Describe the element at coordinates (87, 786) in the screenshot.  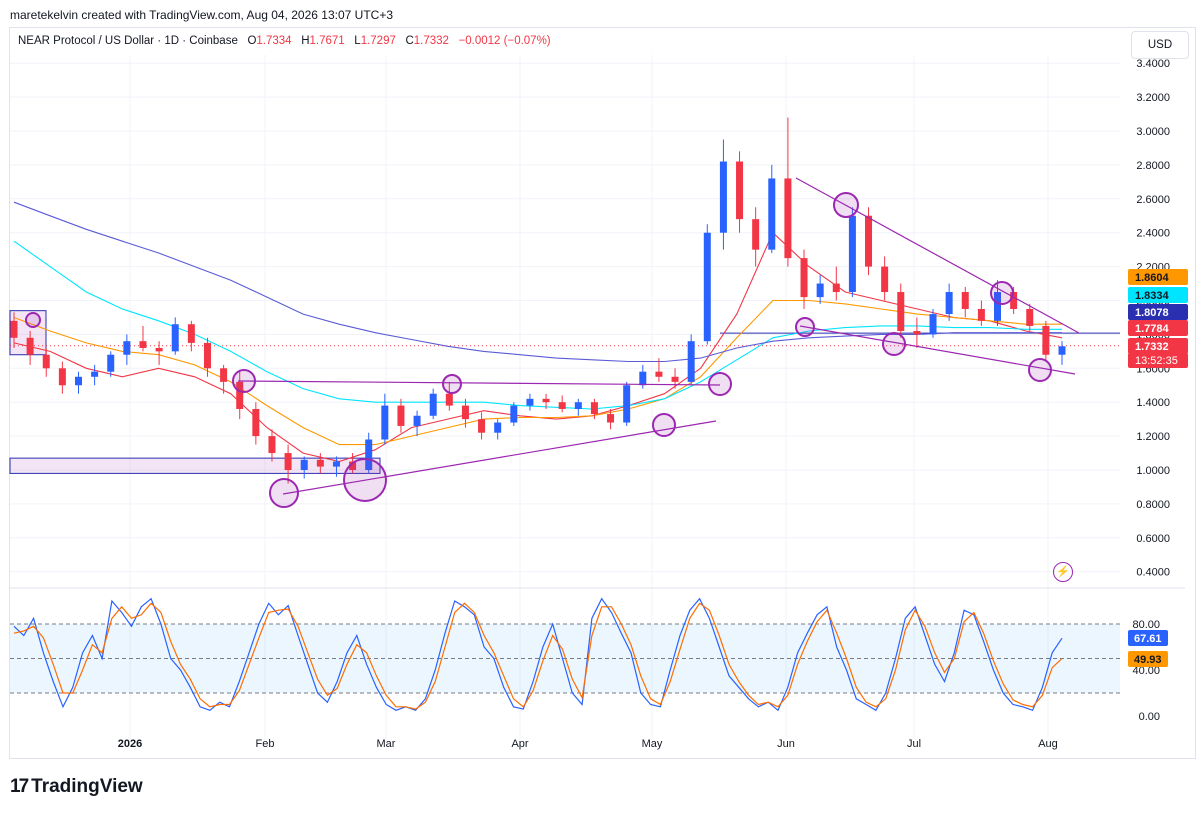
I see `tradingview-brand-text: TradingView` at that location.